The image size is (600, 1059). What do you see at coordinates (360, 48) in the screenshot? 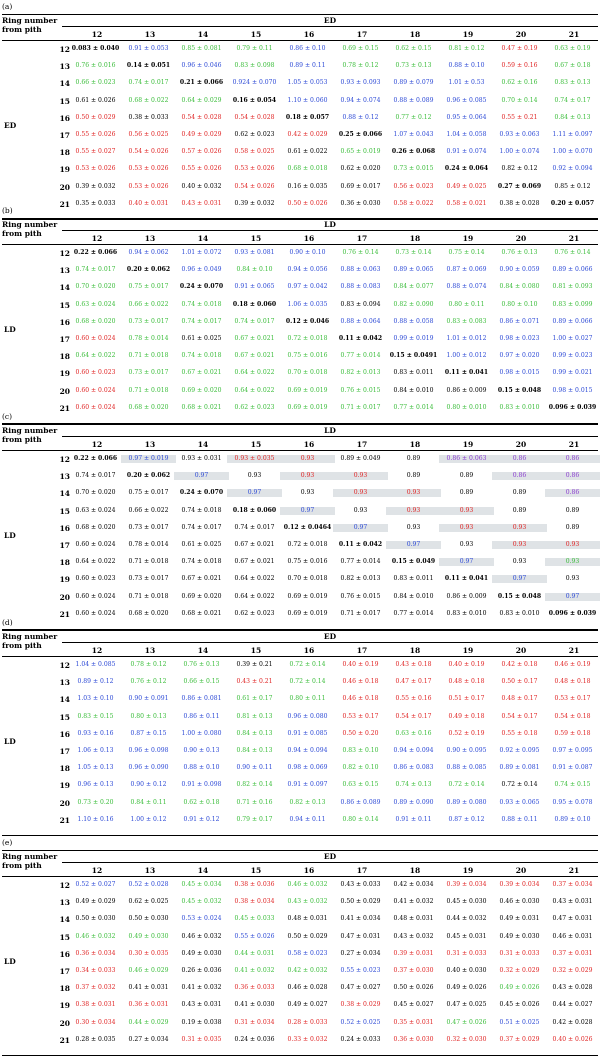
I see `table-cell: 0.69 ± 0.15` at bounding box center [360, 48].